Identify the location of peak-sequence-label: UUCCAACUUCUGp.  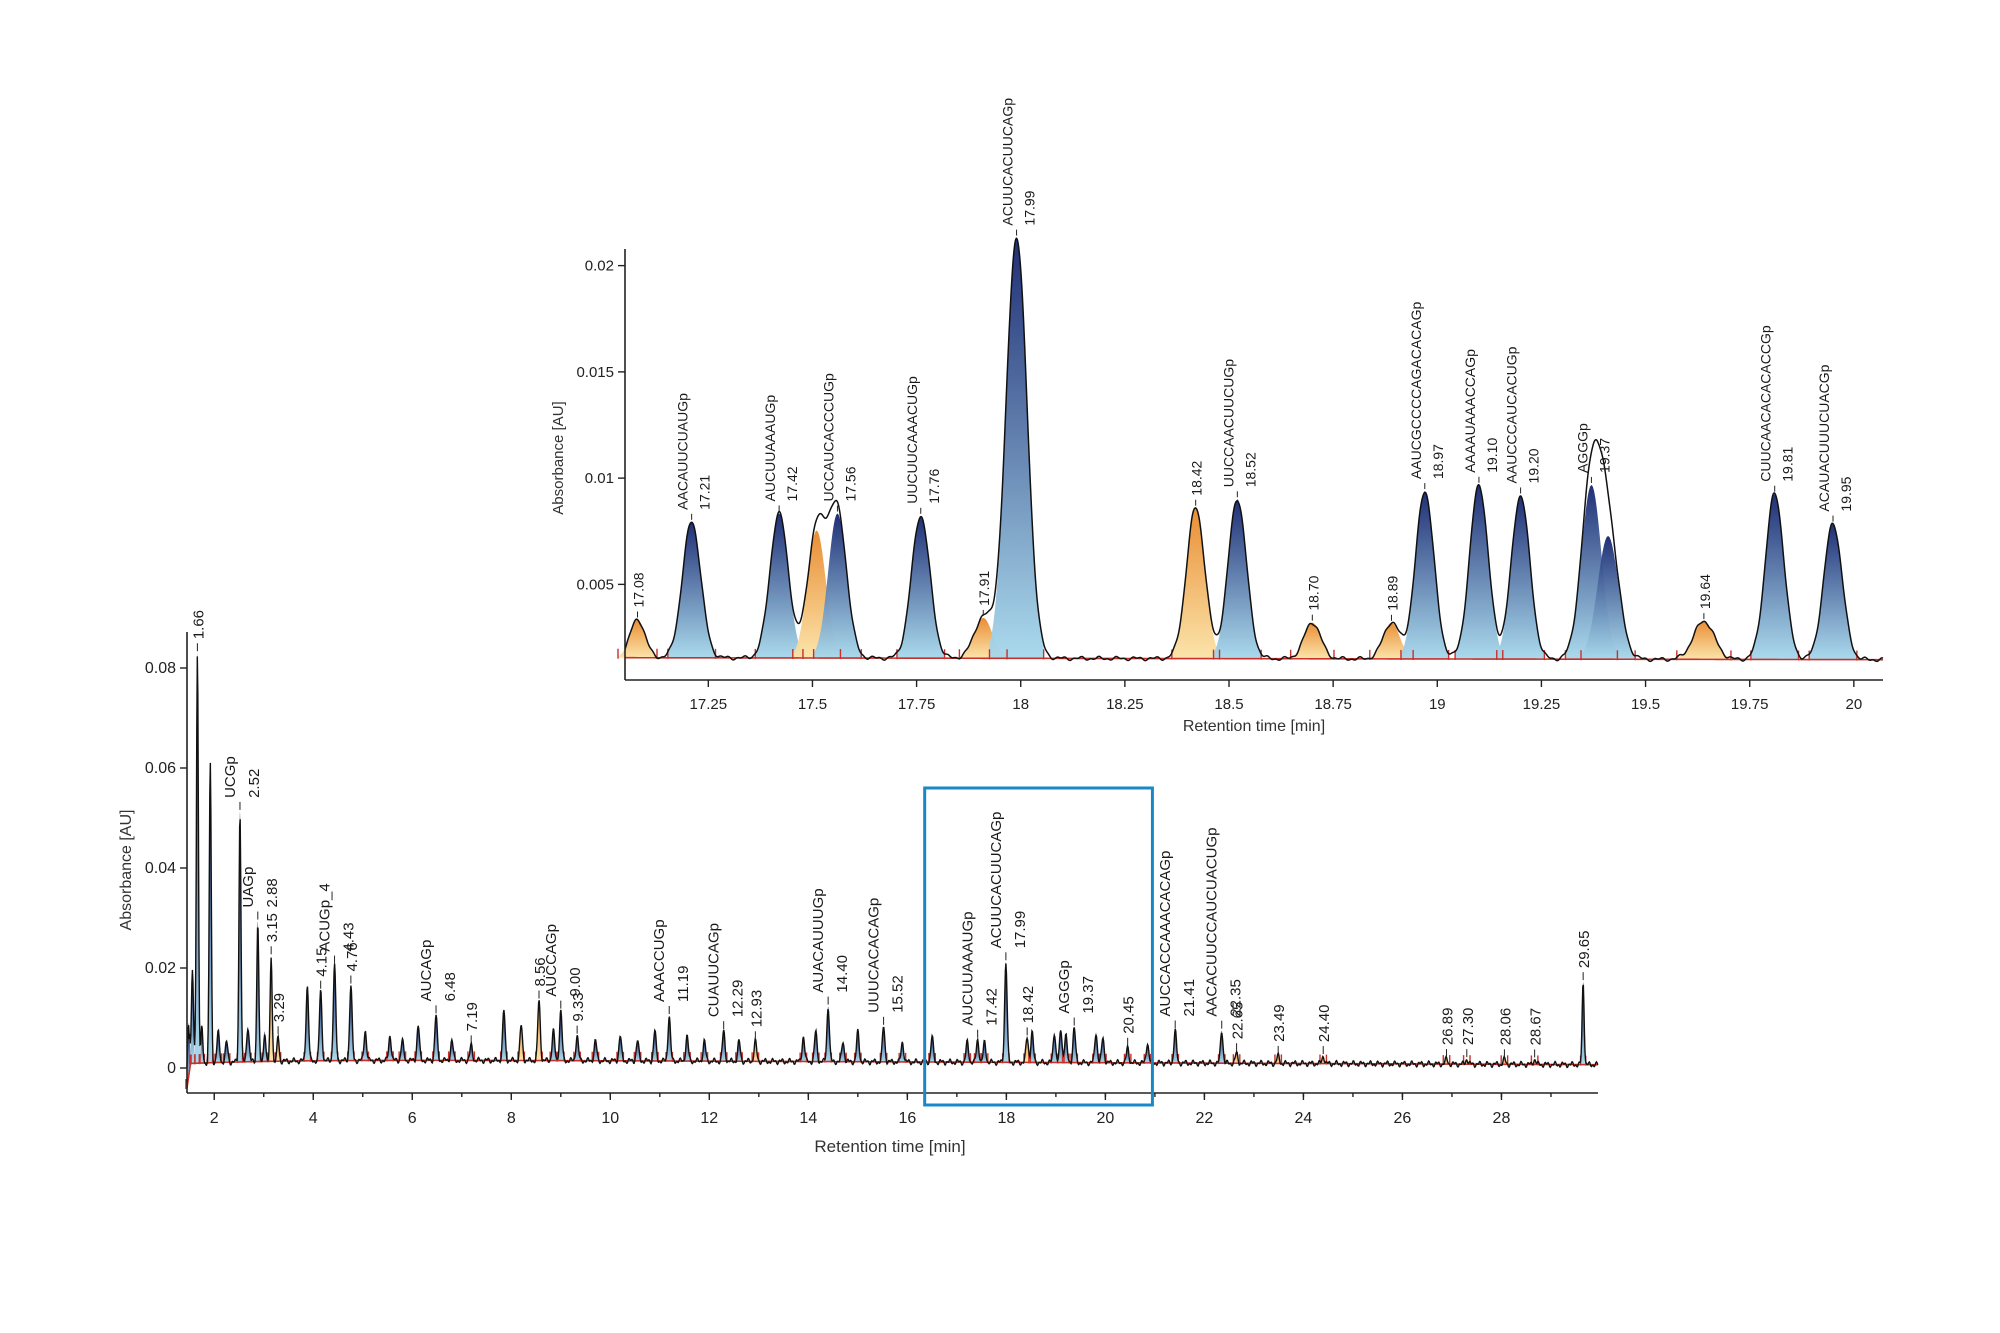
(1228, 423).